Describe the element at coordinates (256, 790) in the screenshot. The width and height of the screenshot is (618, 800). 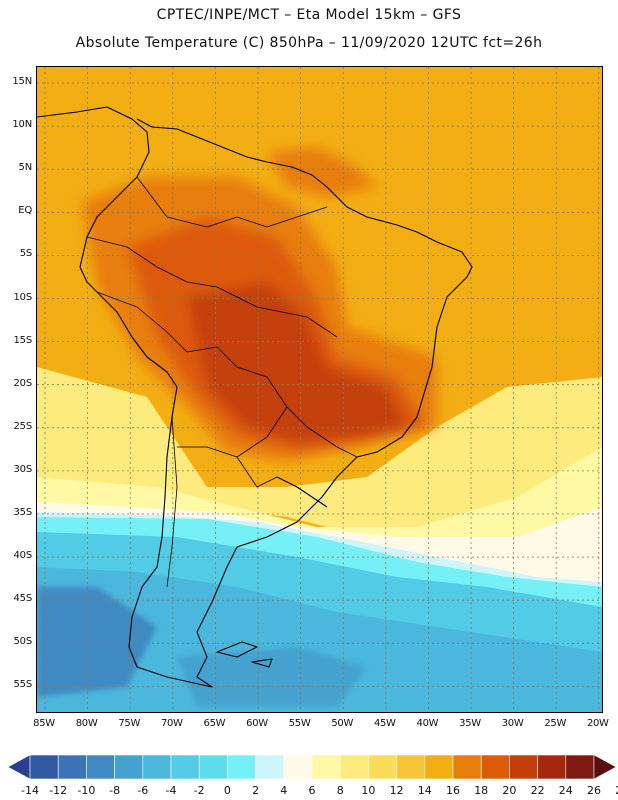
I see `legend-tick-label: 2` at that location.